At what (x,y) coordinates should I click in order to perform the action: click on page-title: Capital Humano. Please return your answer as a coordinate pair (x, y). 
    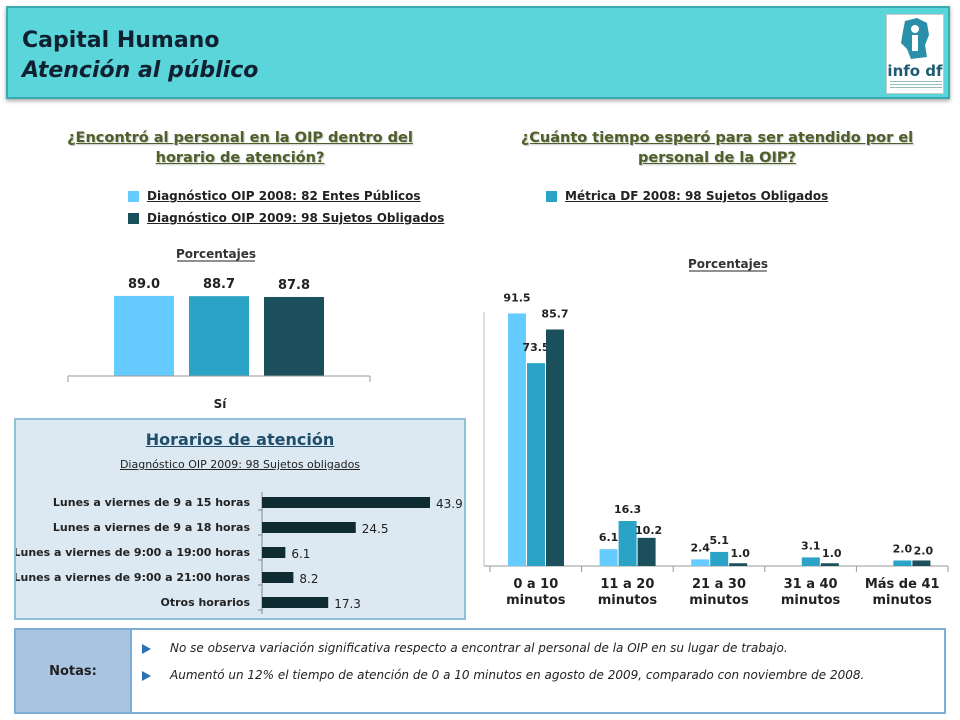
    Looking at the image, I should click on (121, 40).